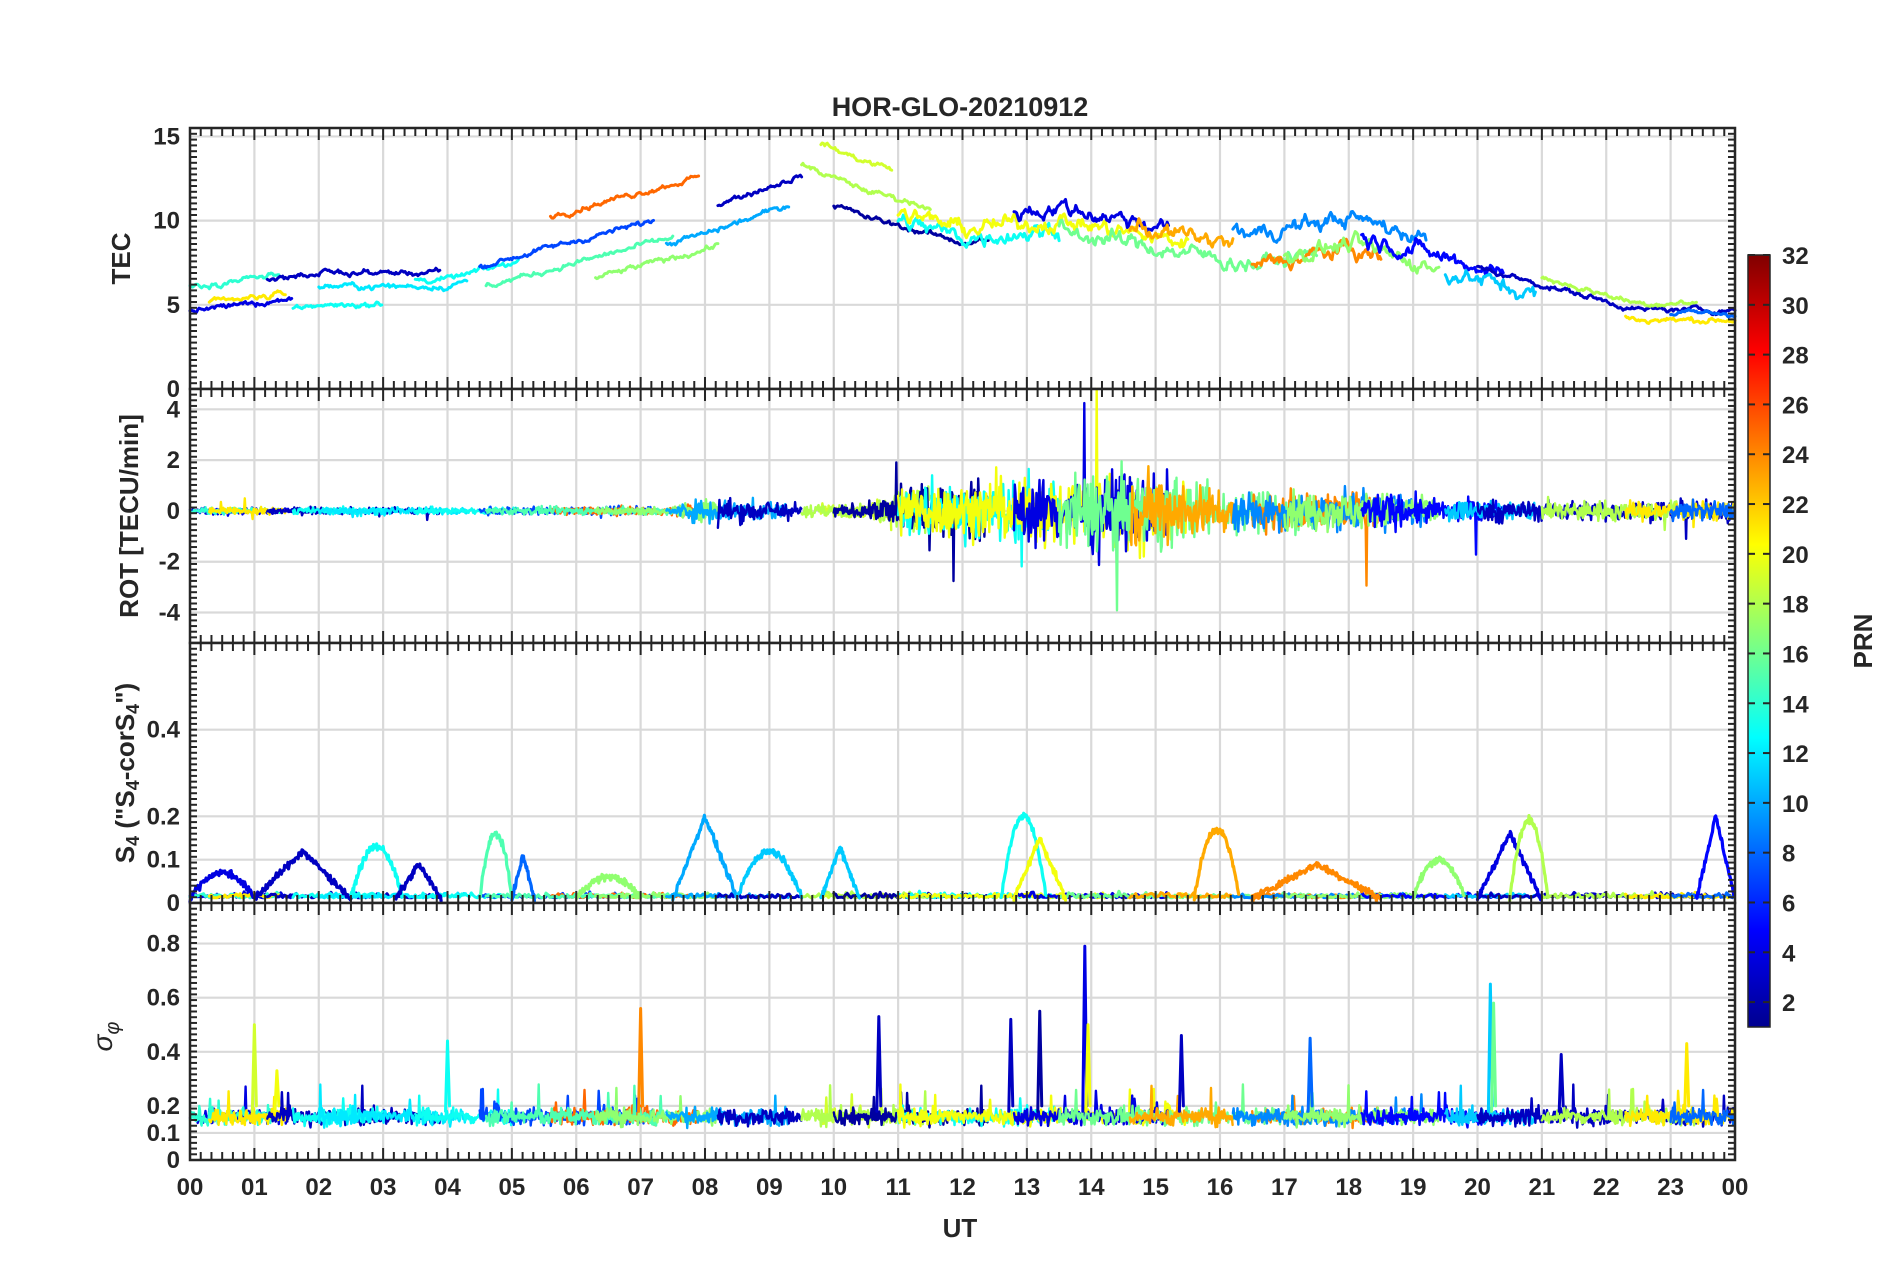  I want to click on y-tick-label: 5, so click(173, 305).